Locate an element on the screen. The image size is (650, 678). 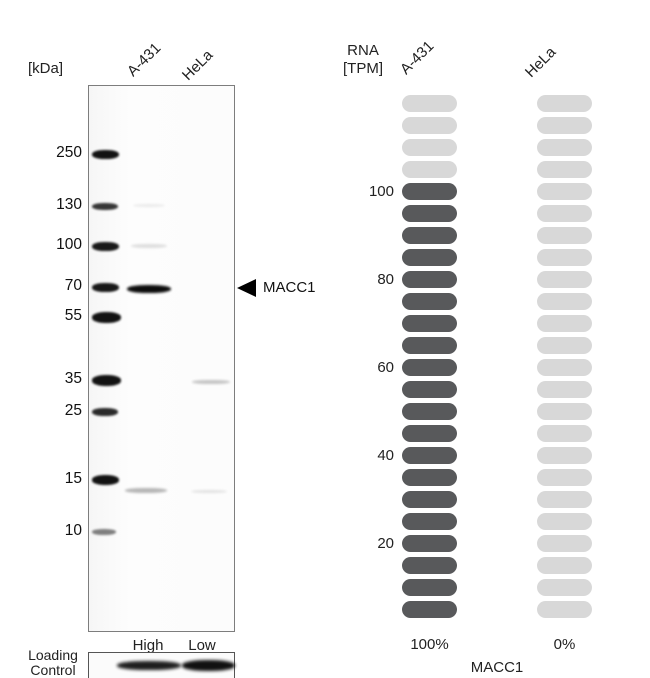
marker-band-25kda is located at coordinates (105, 412).